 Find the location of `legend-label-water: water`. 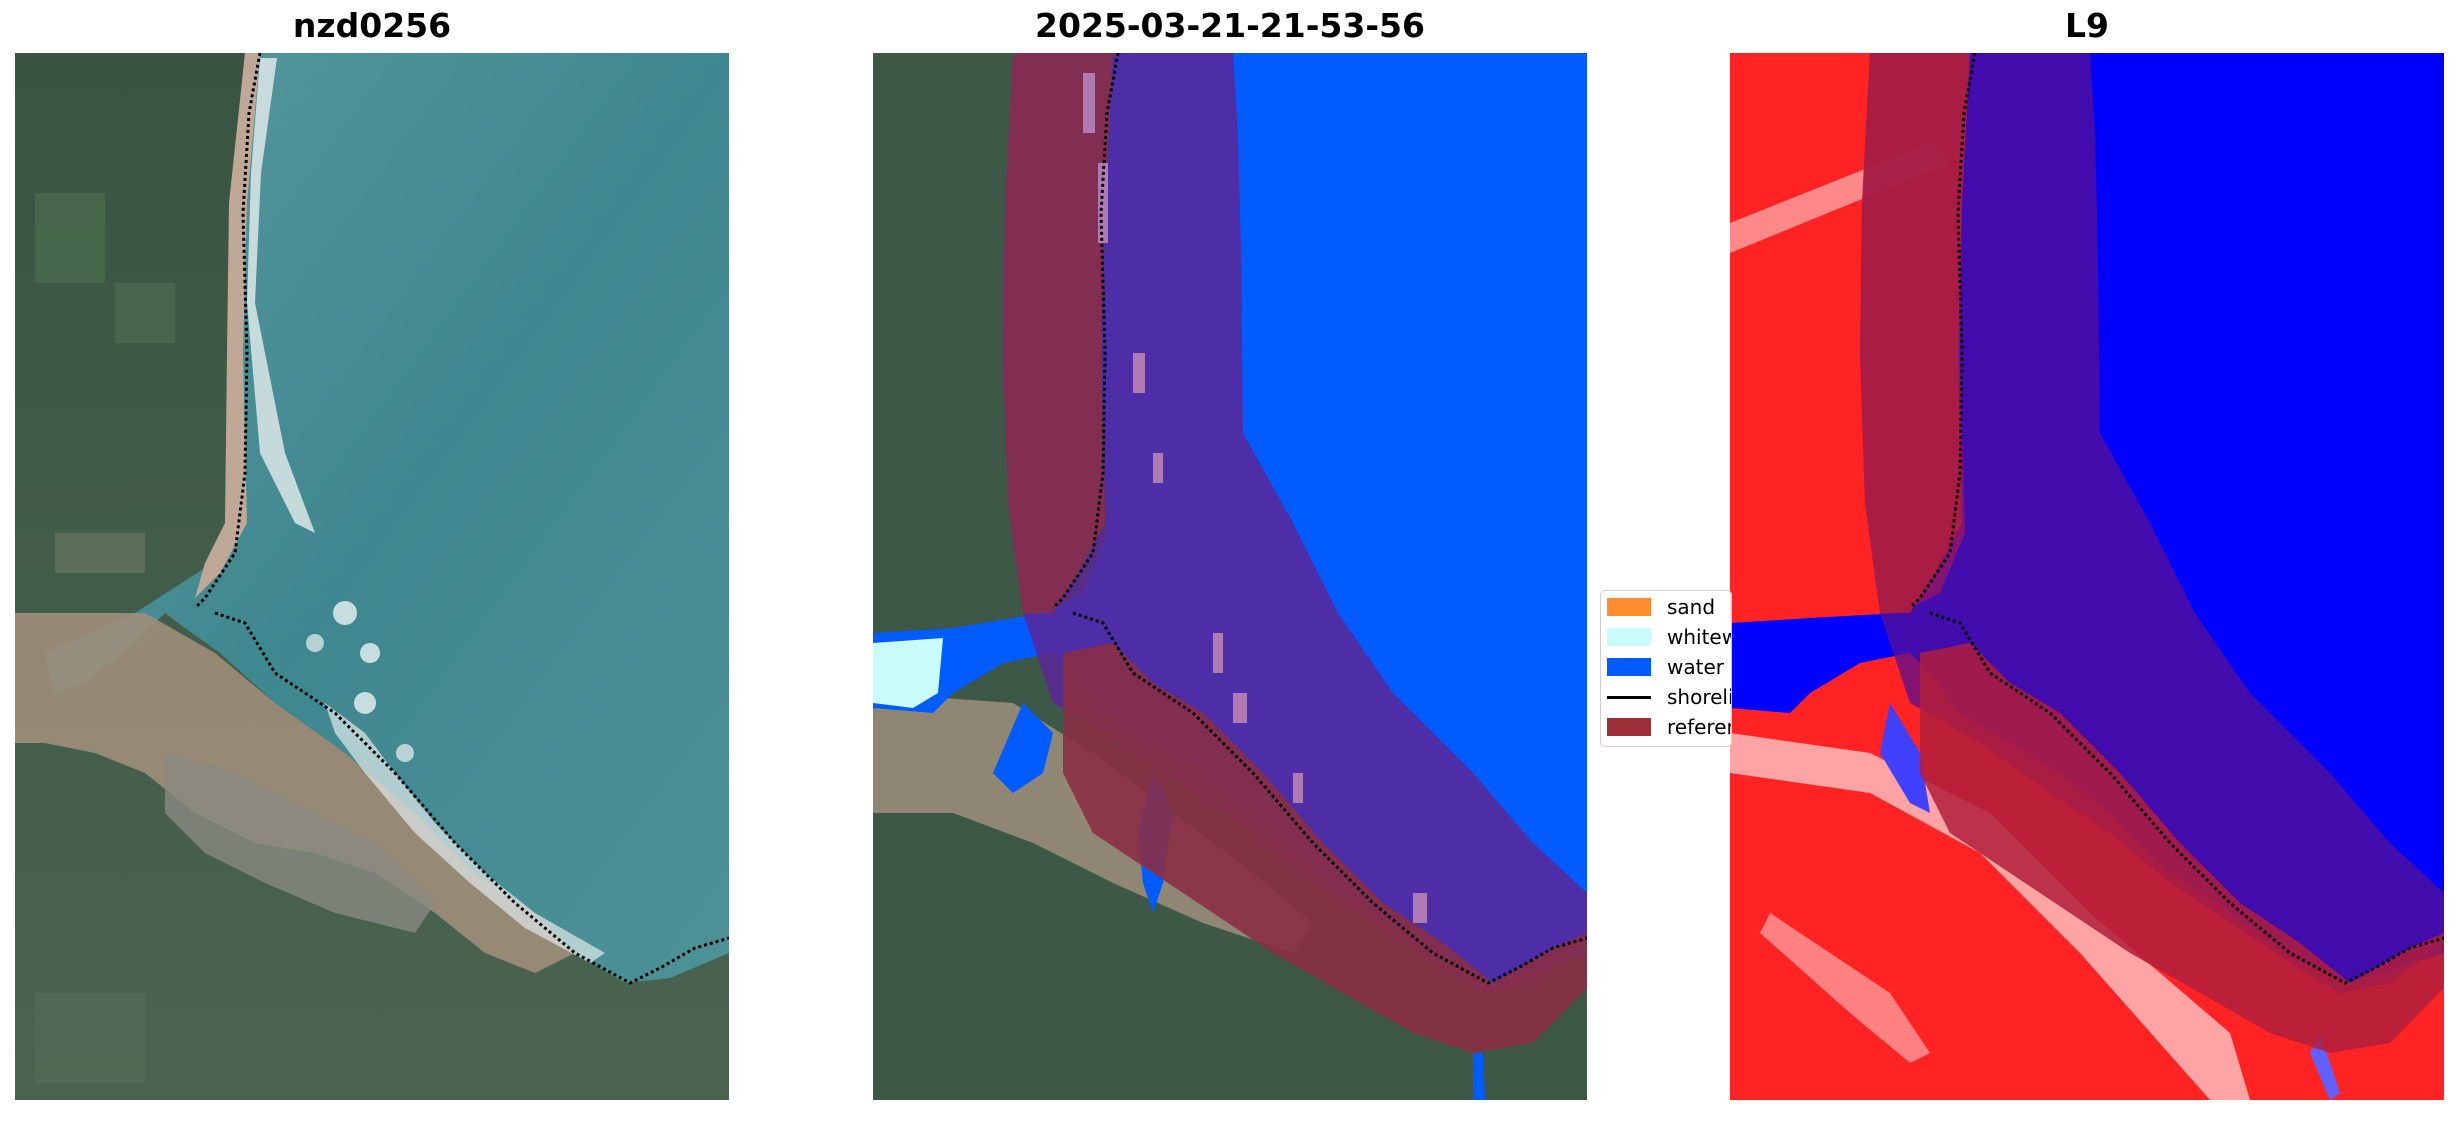

legend-label-water: water is located at coordinates (1695, 667).